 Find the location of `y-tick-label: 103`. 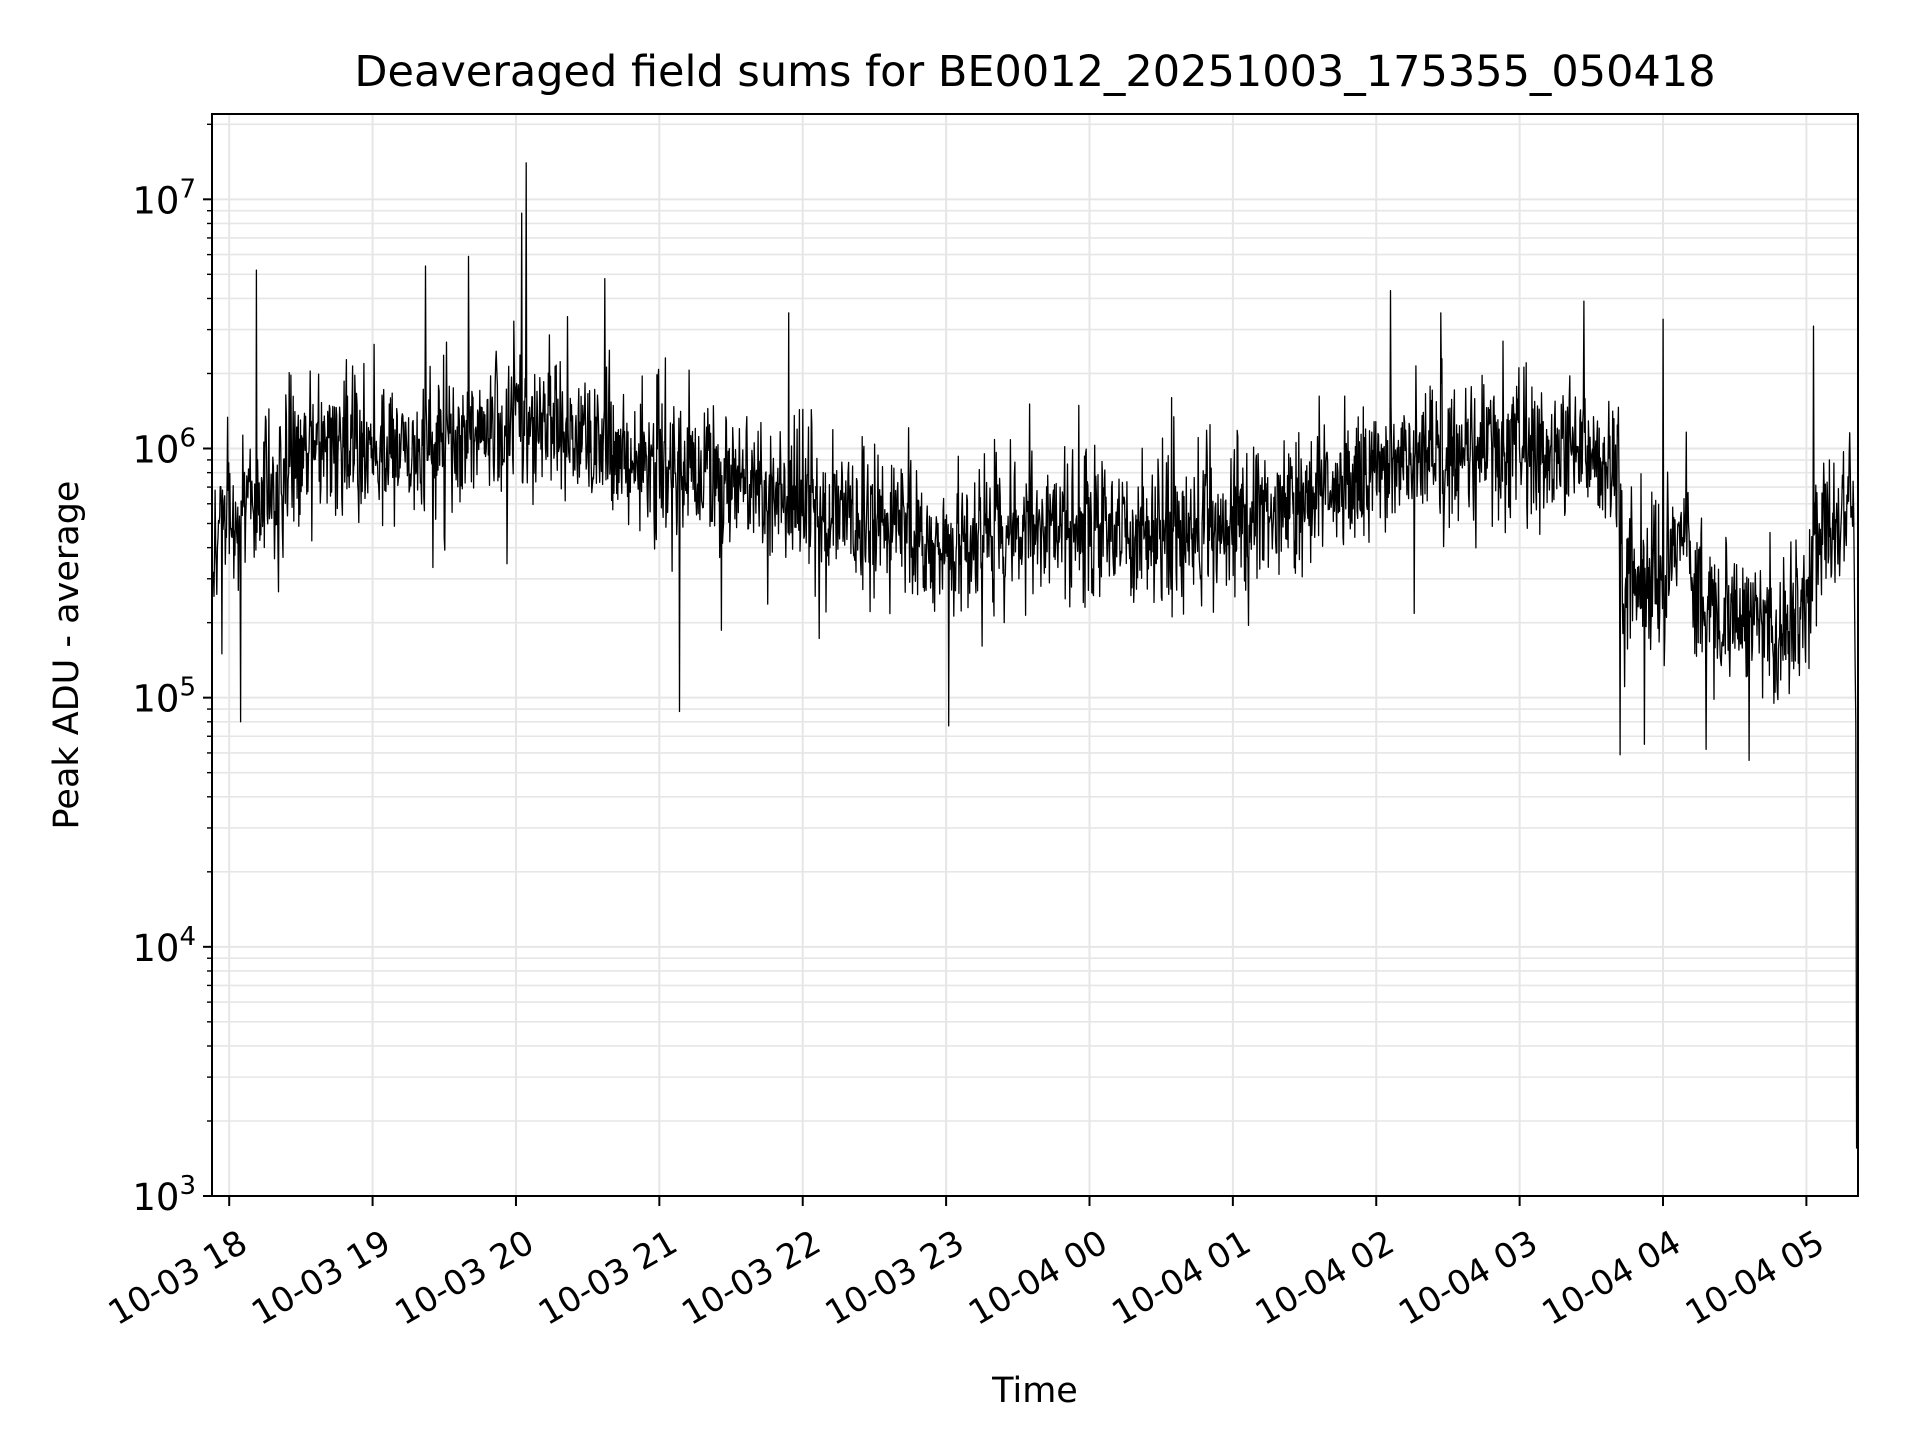

y-tick-label: 103 is located at coordinates (164, 1195).